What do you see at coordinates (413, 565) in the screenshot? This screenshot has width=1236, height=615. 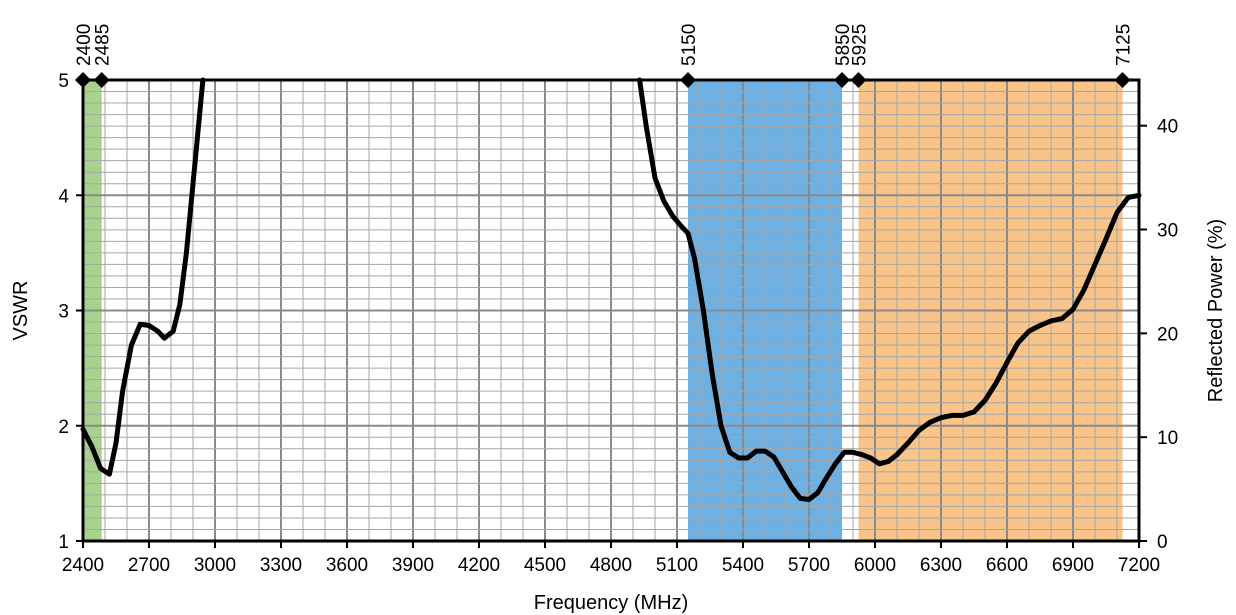 I see `x-tick-label: 3900` at bounding box center [413, 565].